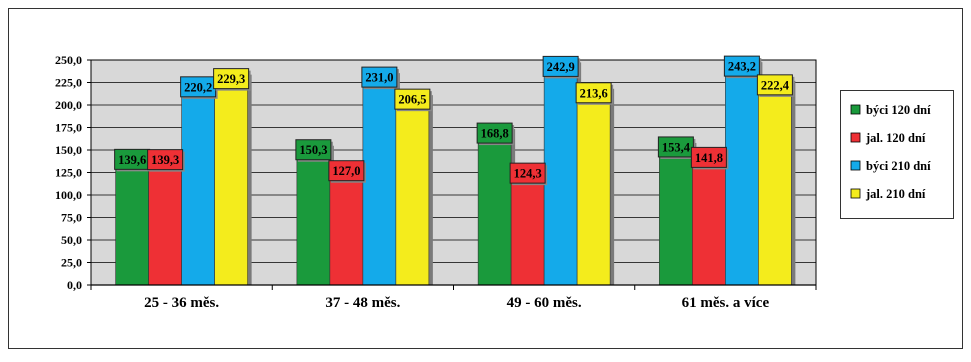 Image resolution: width=971 pixels, height=362 pixels. I want to click on legend-label: býci 210 dní, so click(898, 166).